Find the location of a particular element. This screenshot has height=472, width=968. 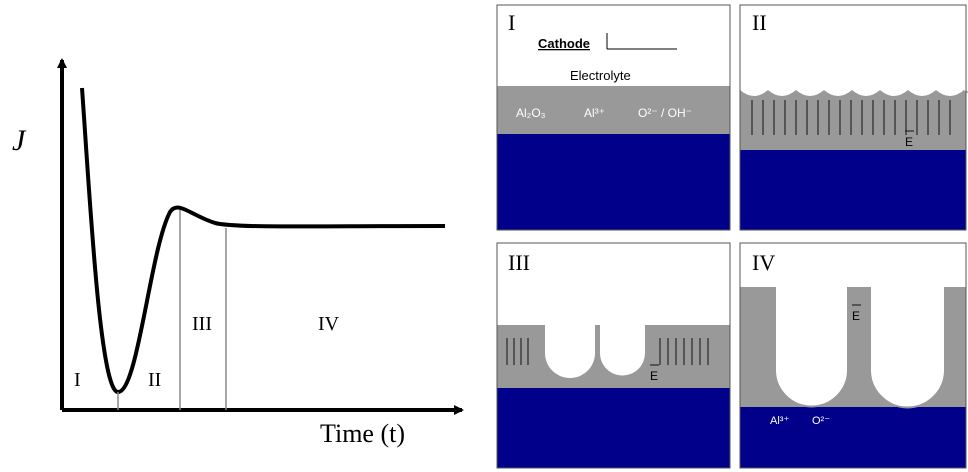

panel-bg is located at coordinates (853, 265).